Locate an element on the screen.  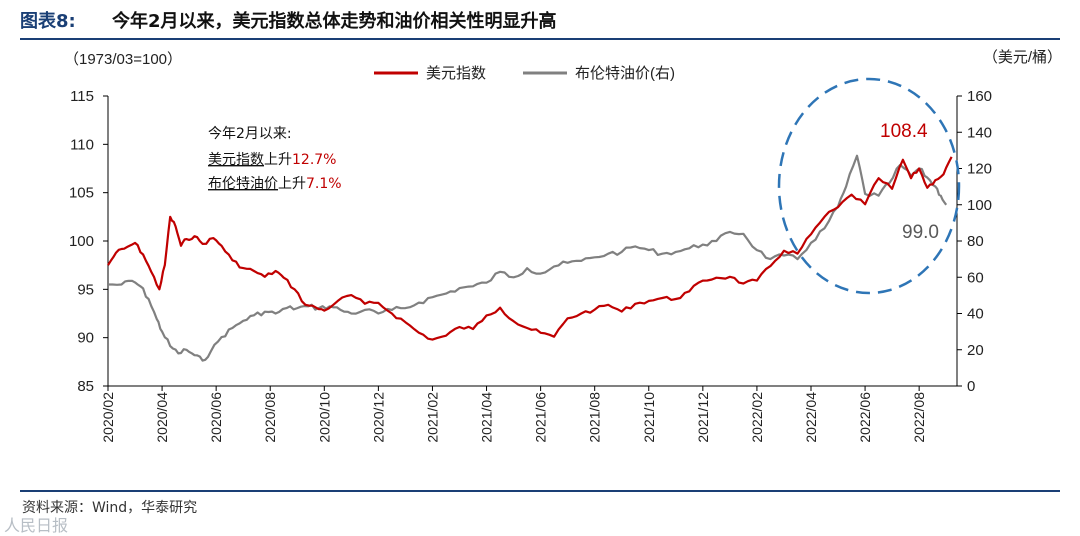
x-tick-label: 2020/02 is located at coordinates (108, 417).